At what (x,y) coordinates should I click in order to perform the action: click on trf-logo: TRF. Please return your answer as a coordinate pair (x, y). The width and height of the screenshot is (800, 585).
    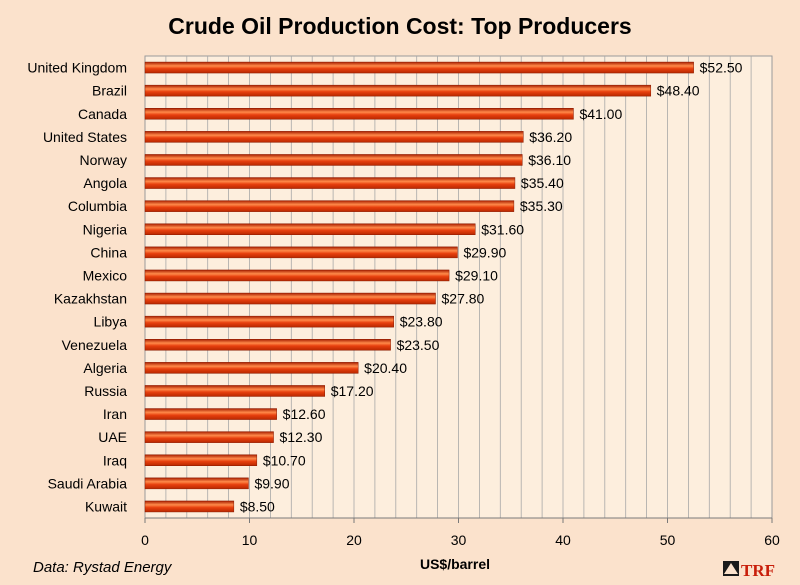
    Looking at the image, I should click on (749, 570).